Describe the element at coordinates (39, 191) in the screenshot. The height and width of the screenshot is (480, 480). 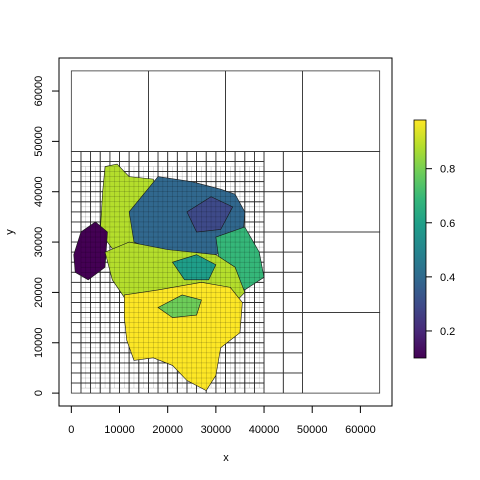
I see `y-tick-label: 40000` at that location.